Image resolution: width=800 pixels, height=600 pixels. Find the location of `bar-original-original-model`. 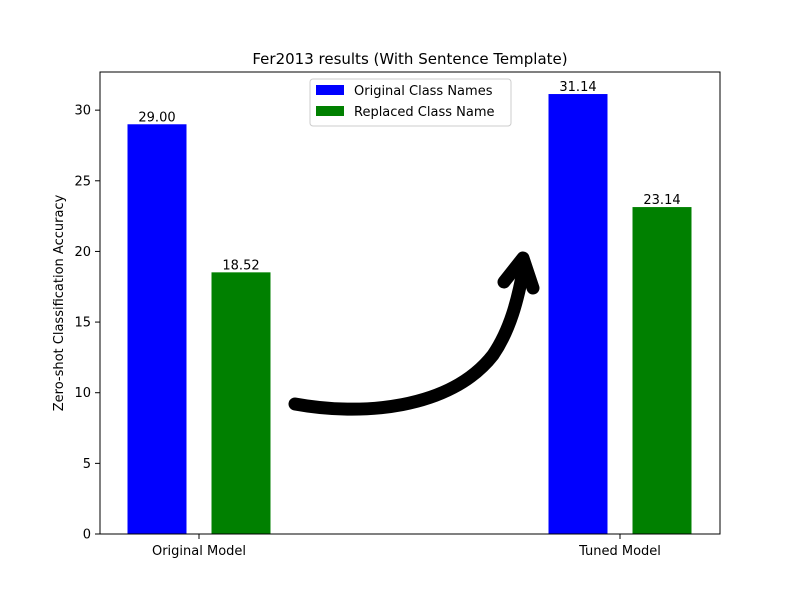

bar-original-original-model is located at coordinates (157, 329).